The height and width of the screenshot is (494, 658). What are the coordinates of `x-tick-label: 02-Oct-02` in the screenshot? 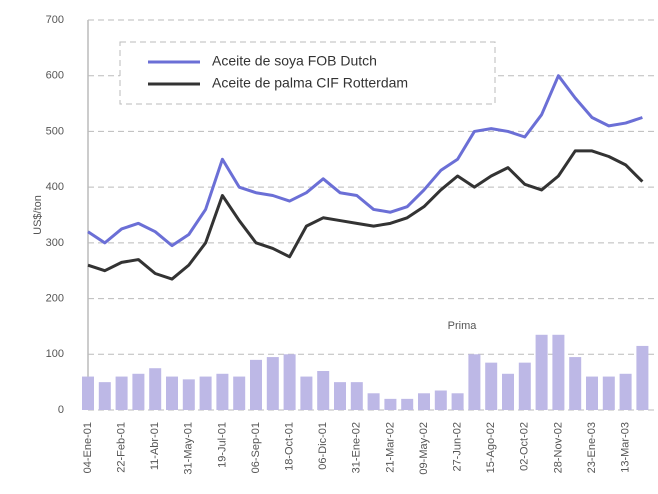 It's located at (525, 446).